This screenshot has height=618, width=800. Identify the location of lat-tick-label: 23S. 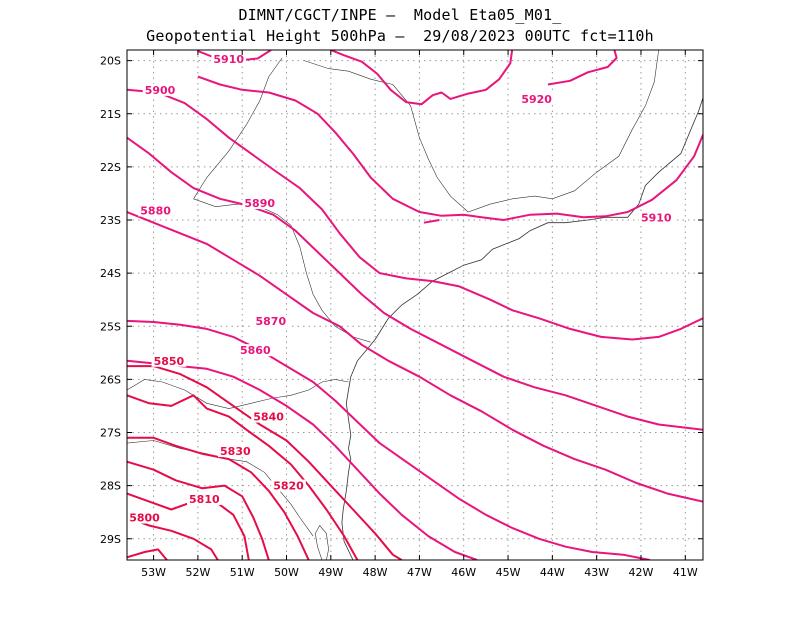
(110, 220).